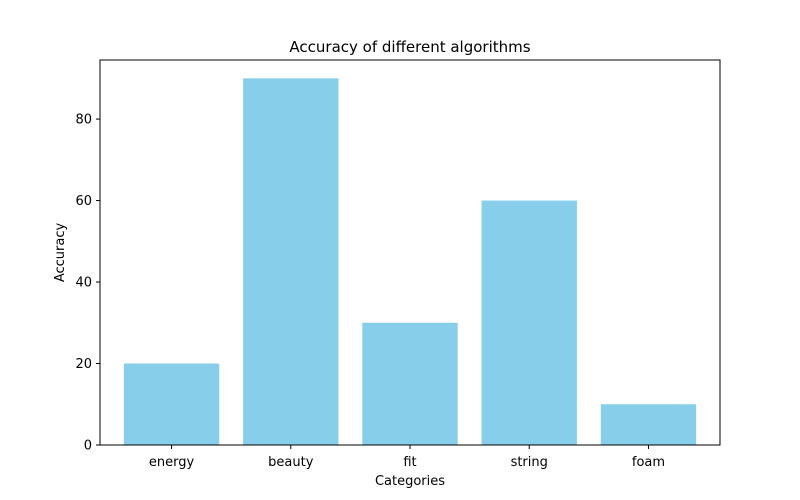 Image resolution: width=800 pixels, height=500 pixels. What do you see at coordinates (410, 481) in the screenshot?
I see `x-axis-label: Categories` at bounding box center [410, 481].